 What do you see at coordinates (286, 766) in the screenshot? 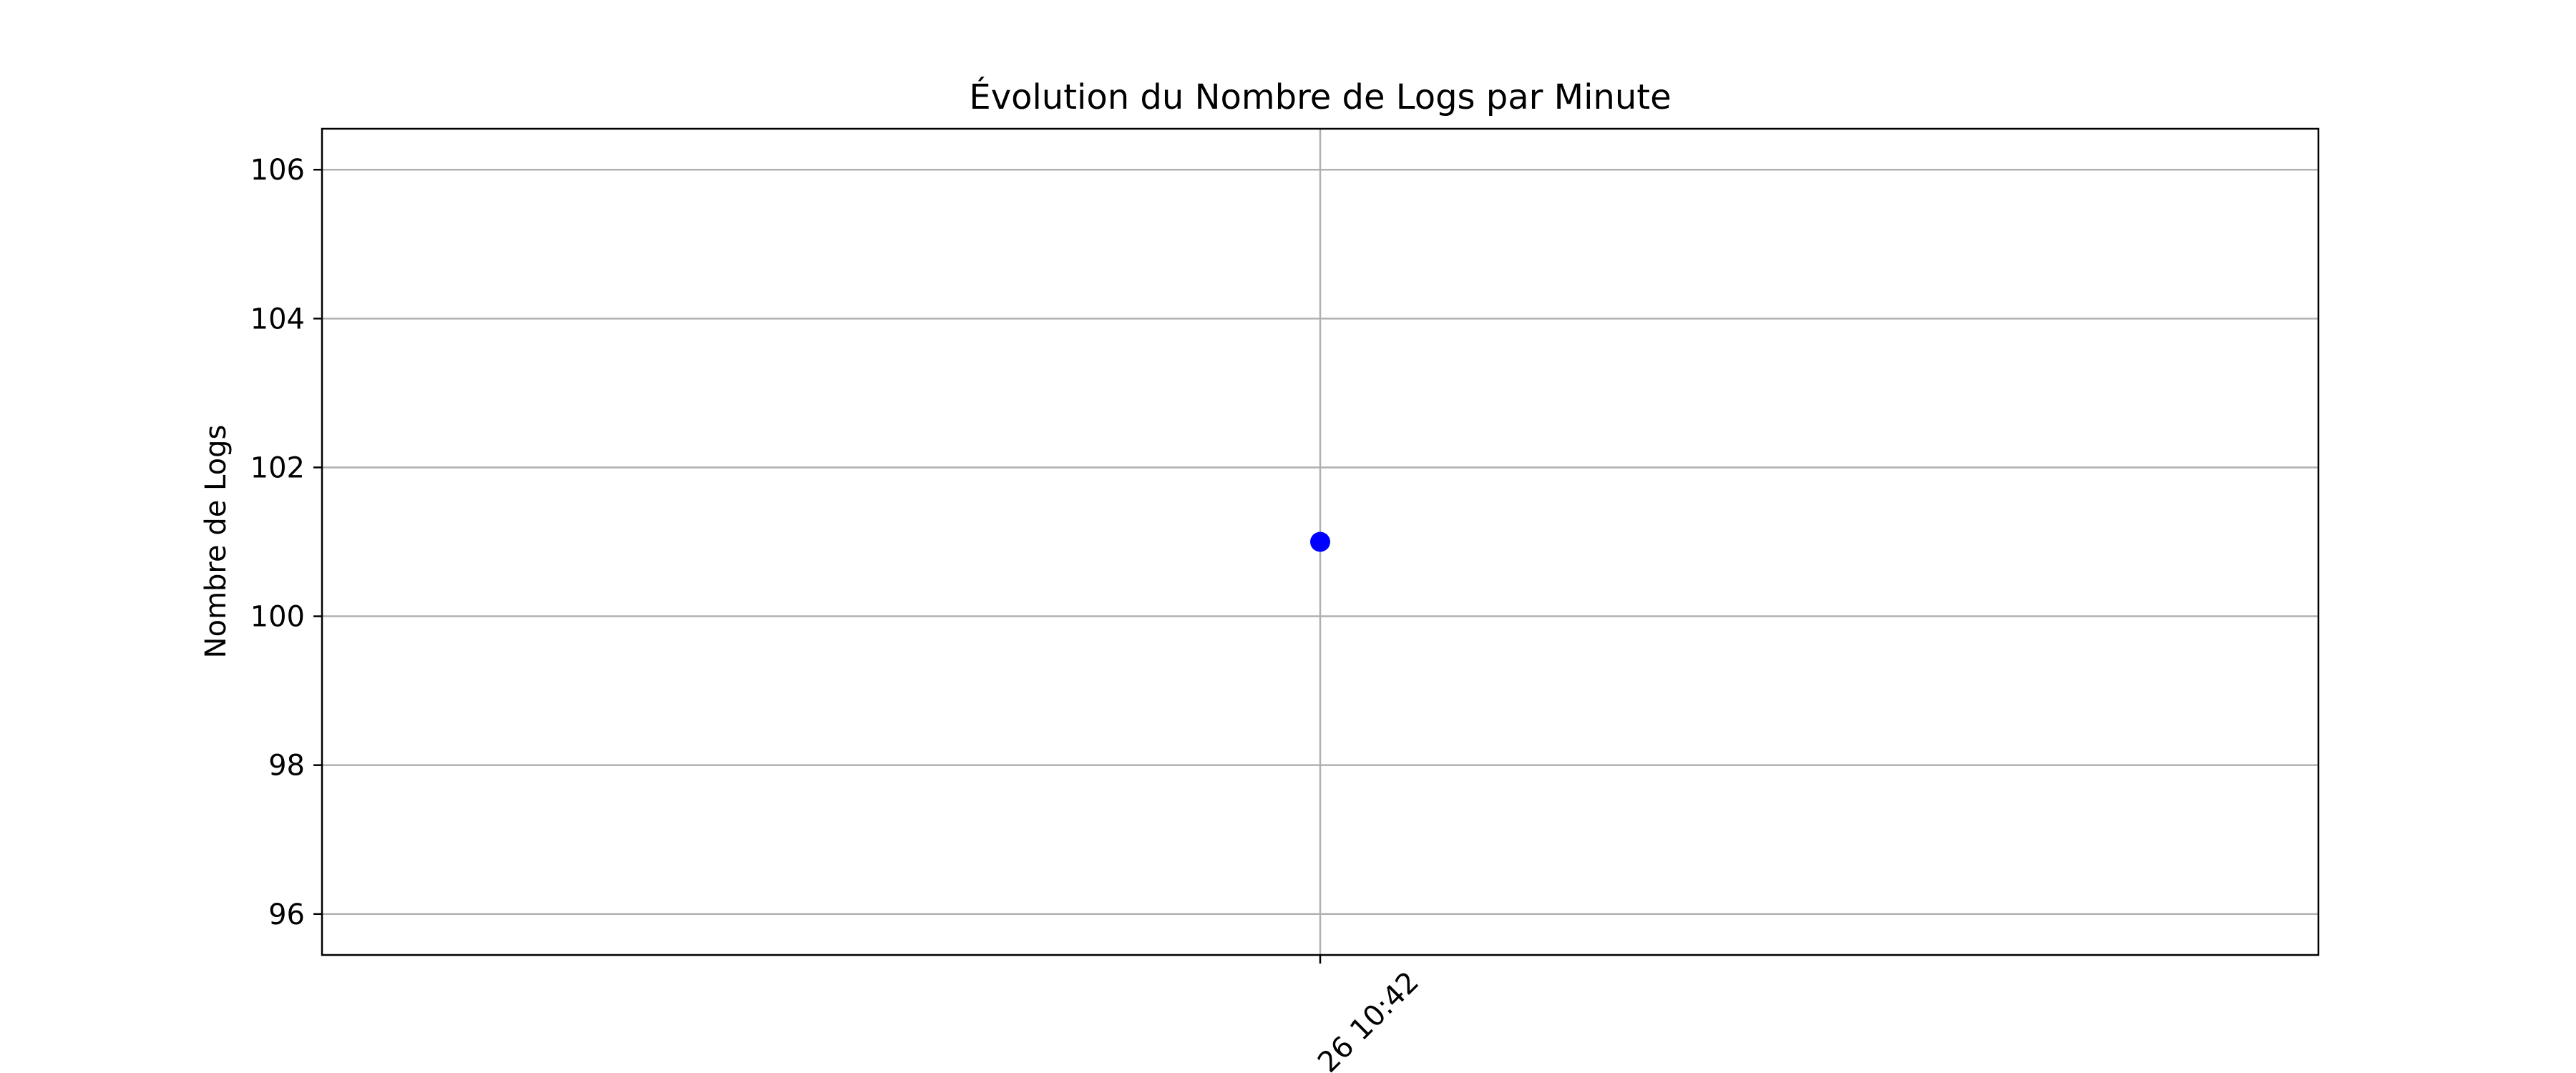
I see `y-tick-label: 98` at bounding box center [286, 766].